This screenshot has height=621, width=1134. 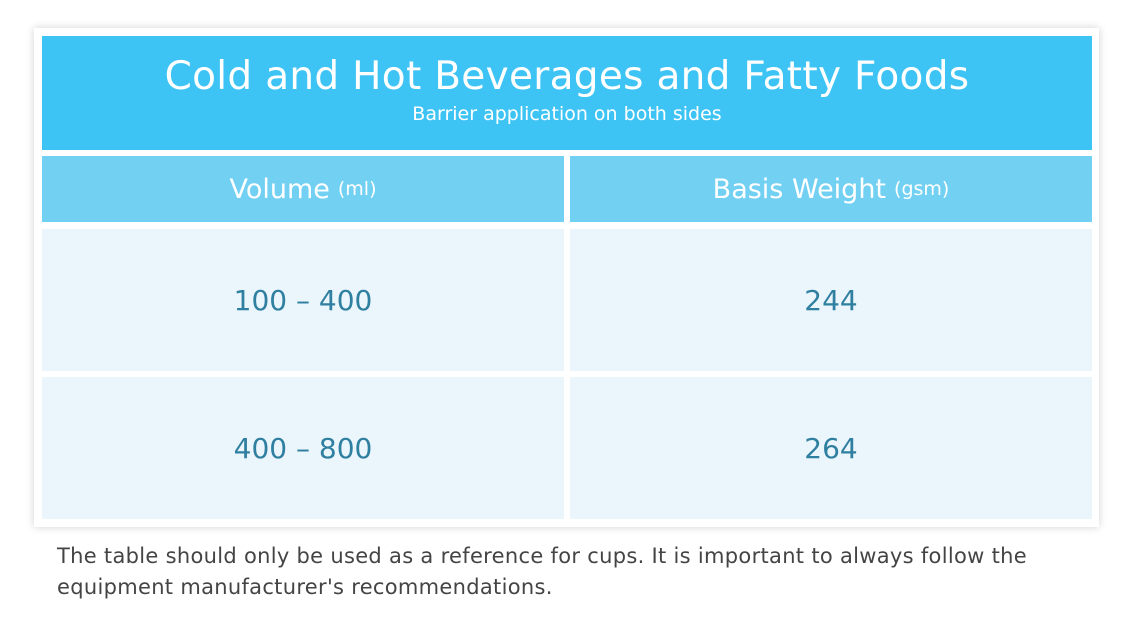 I want to click on table-cell: 244, so click(x=831, y=300).